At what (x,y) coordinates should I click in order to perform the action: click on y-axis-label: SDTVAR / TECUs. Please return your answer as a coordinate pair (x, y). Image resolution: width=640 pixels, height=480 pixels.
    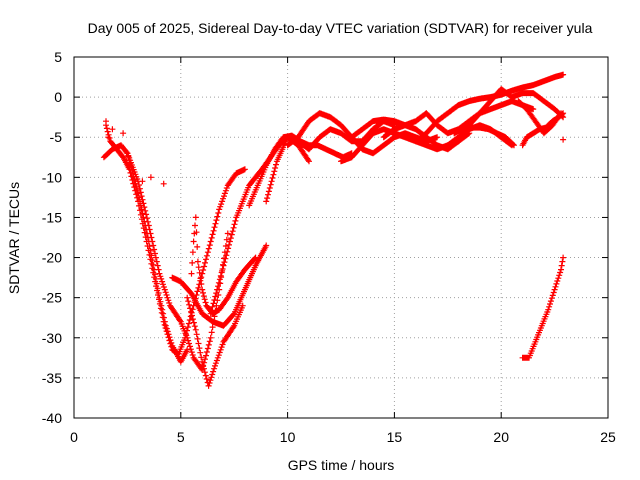
    Looking at the image, I should click on (14, 238).